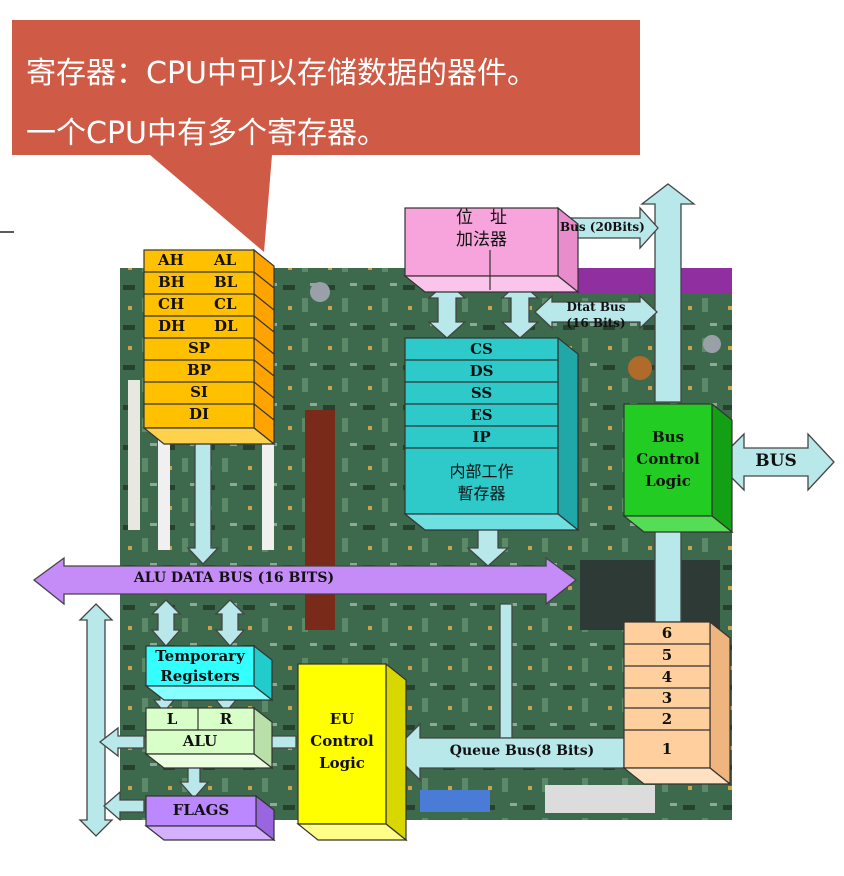 The height and width of the screenshot is (876, 844). I want to click on register-es: ES, so click(481, 415).